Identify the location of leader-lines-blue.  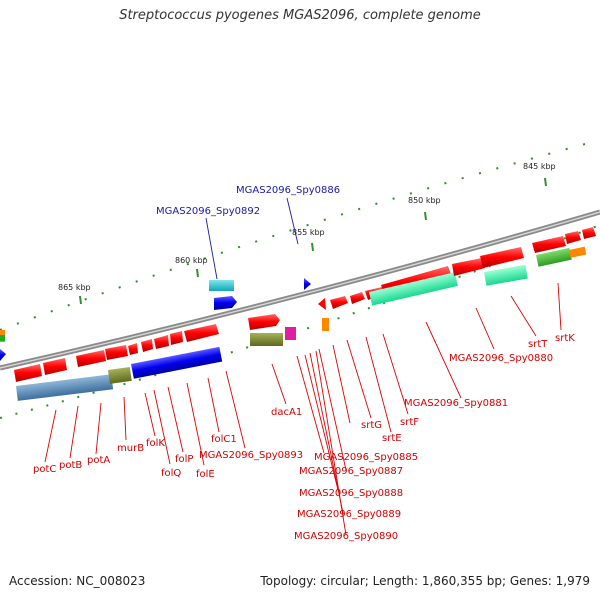
(252, 238).